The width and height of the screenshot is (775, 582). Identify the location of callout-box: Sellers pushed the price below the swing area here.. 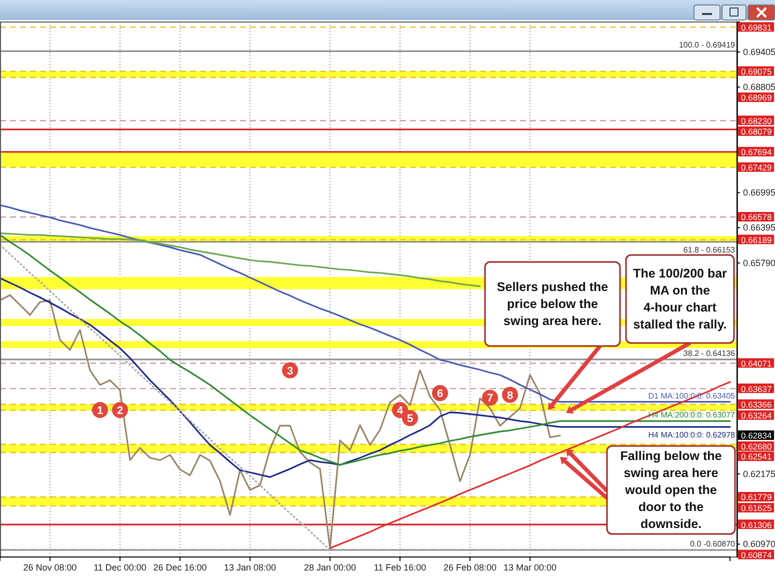
(552, 304).